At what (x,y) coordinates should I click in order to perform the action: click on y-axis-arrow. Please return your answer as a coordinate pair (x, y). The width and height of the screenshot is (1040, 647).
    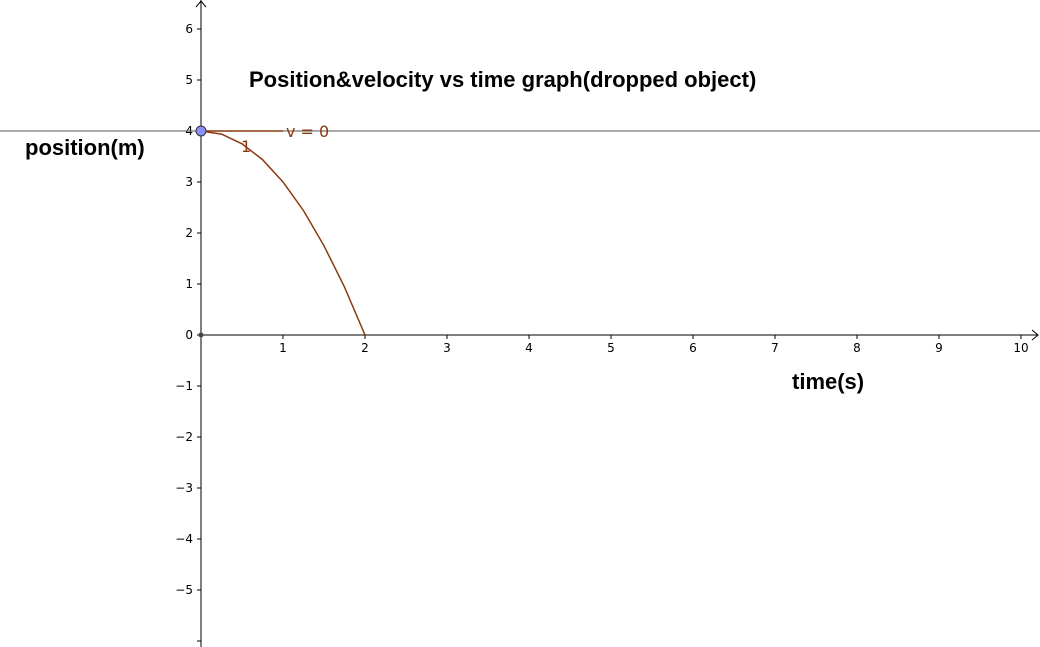
    Looking at the image, I should click on (201, 4).